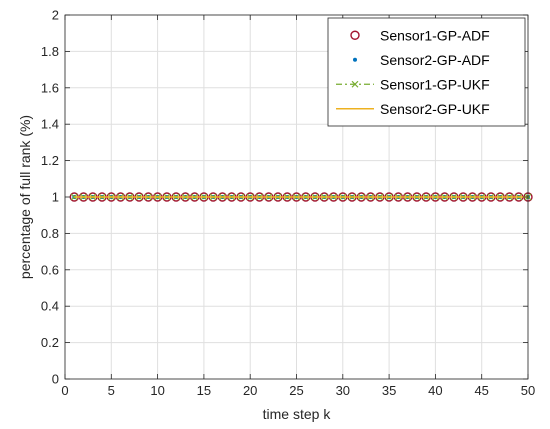 Image resolution: width=550 pixels, height=429 pixels. Describe the element at coordinates (435, 84) in the screenshot. I see `legend-label: Sensor1-GP-UKF` at that location.